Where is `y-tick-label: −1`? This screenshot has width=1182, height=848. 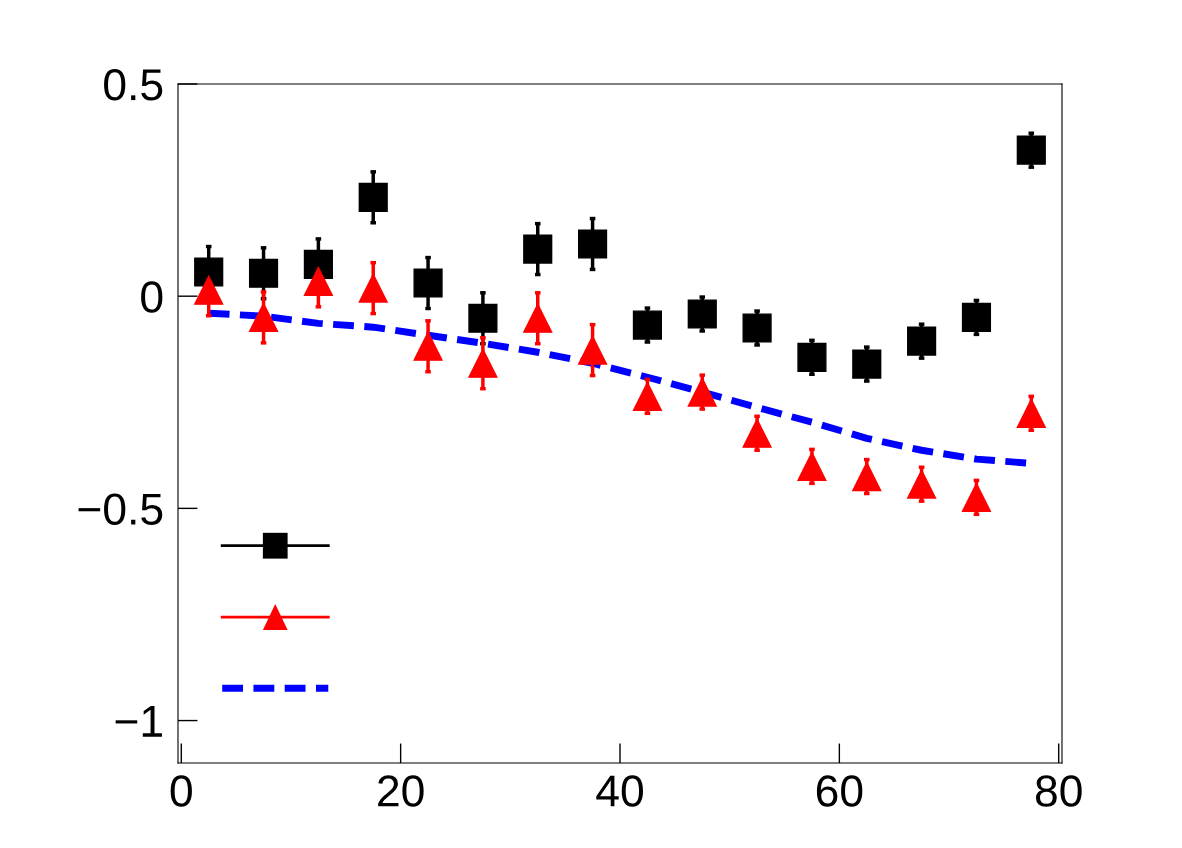 y-tick-label: −1 is located at coordinates (138, 721).